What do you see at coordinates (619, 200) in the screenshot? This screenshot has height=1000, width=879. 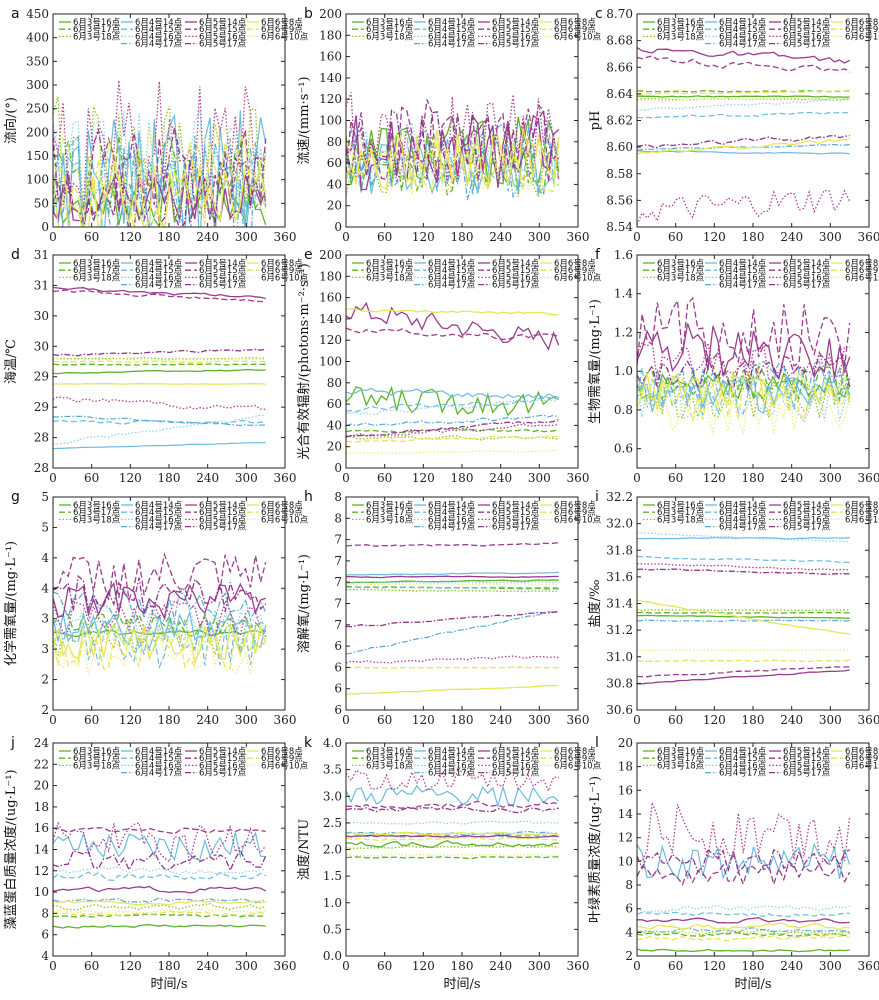 I see `y-tick-label: 8.56` at bounding box center [619, 200].